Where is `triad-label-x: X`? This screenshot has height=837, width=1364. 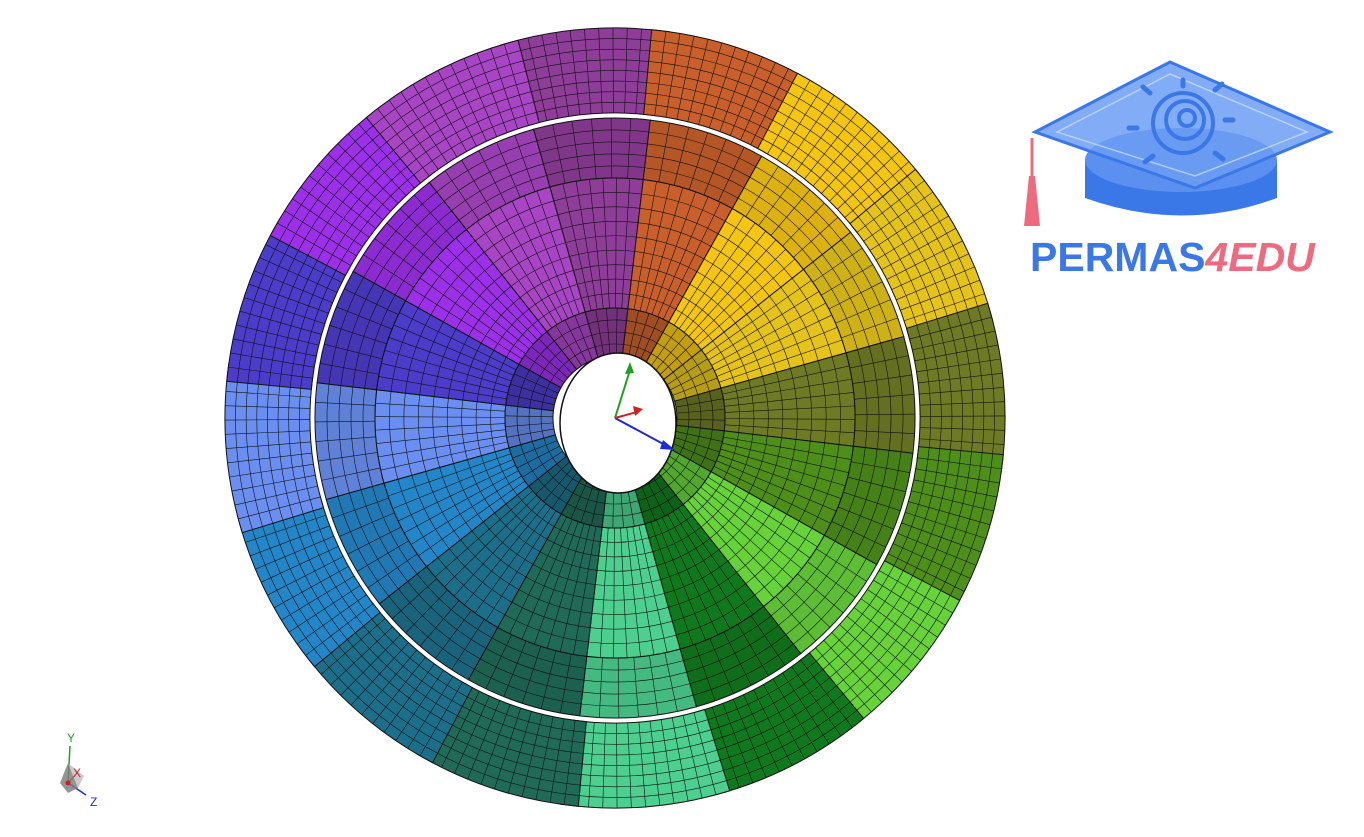 triad-label-x: X is located at coordinates (77, 773).